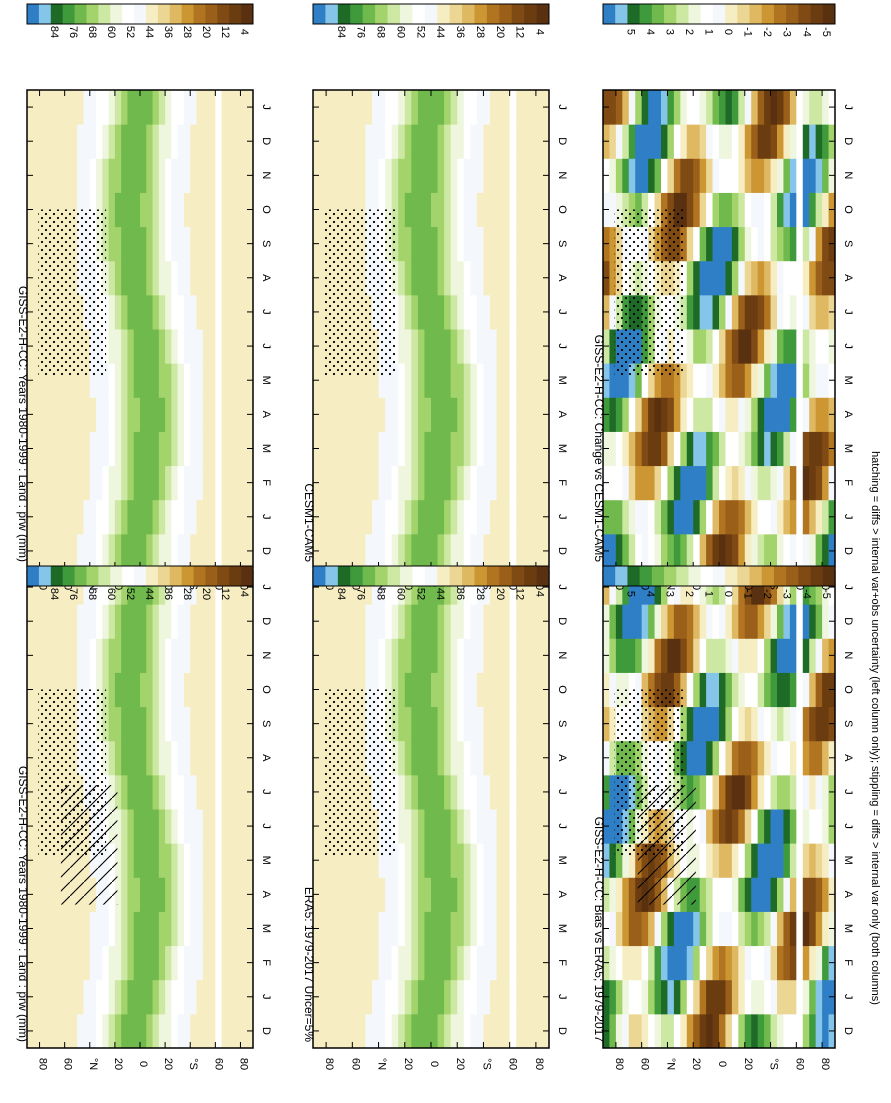 The height and width of the screenshot is (1103, 891). I want to click on colorbar-label: 68, so click(92, 594).